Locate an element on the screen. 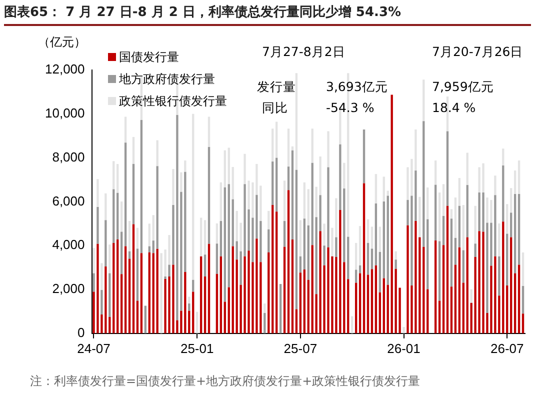 The image size is (535, 412). y-tick-label: 0 is located at coordinates (81, 332).